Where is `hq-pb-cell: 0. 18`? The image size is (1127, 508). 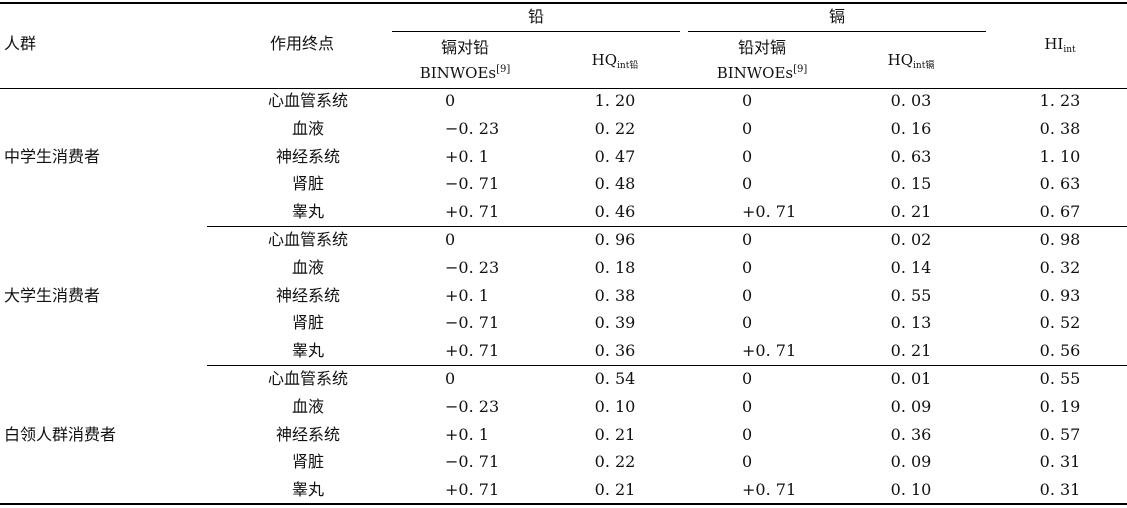 hq-pb-cell: 0. 18 is located at coordinates (615, 267).